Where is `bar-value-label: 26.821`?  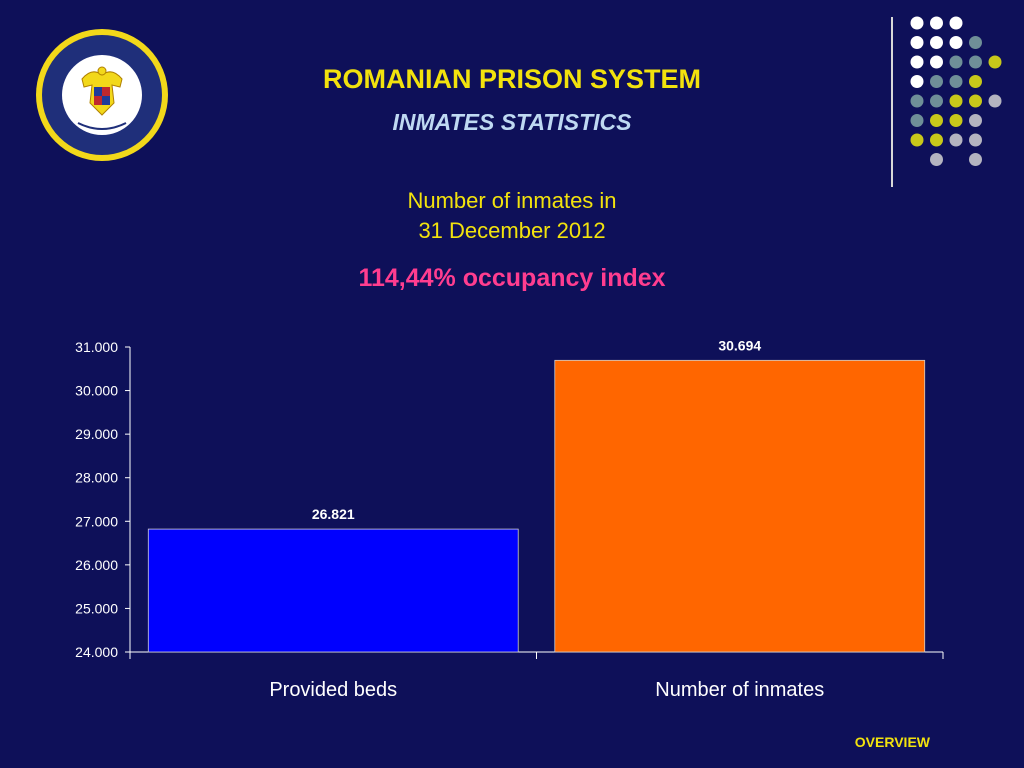
bar-value-label: 26.821 is located at coordinates (333, 514).